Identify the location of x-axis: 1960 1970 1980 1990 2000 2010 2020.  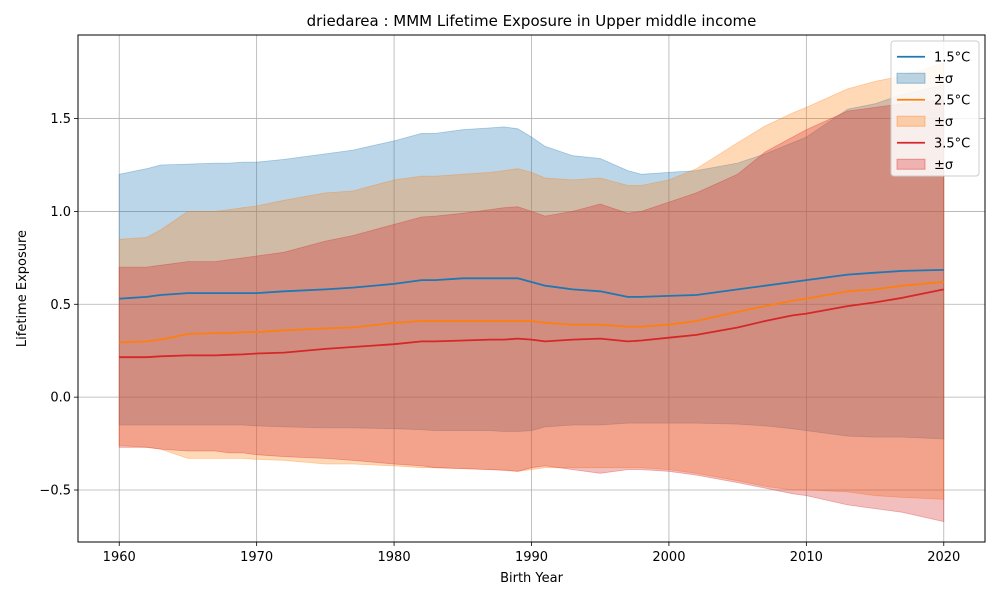
(531, 553).